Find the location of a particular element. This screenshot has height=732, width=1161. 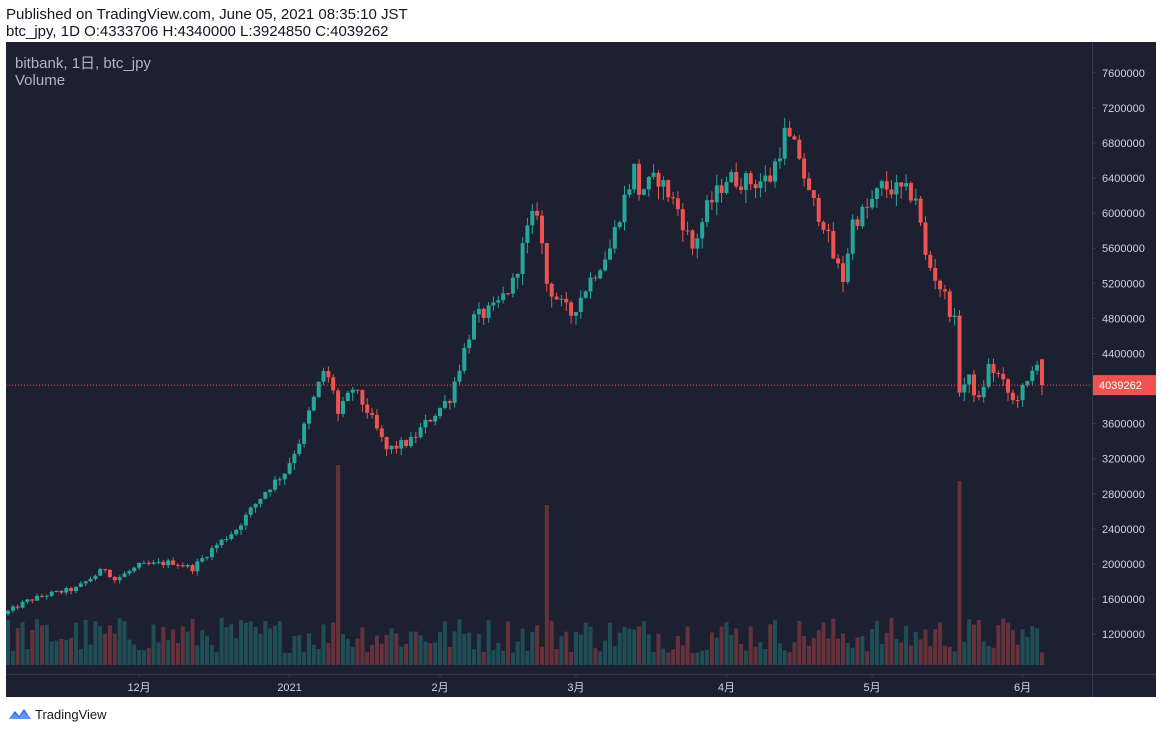

x-tick-label: 3月 is located at coordinates (575, 688).